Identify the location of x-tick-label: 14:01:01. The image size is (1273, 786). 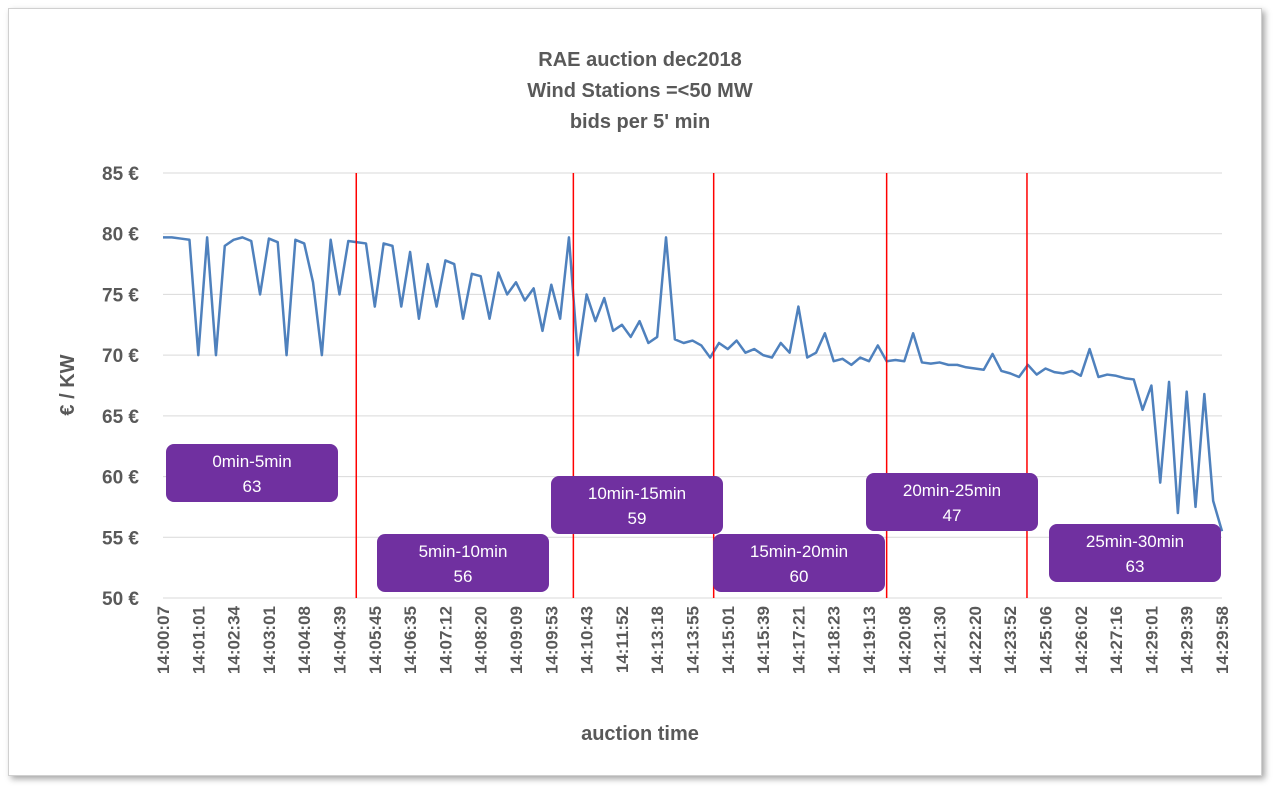
(198, 640).